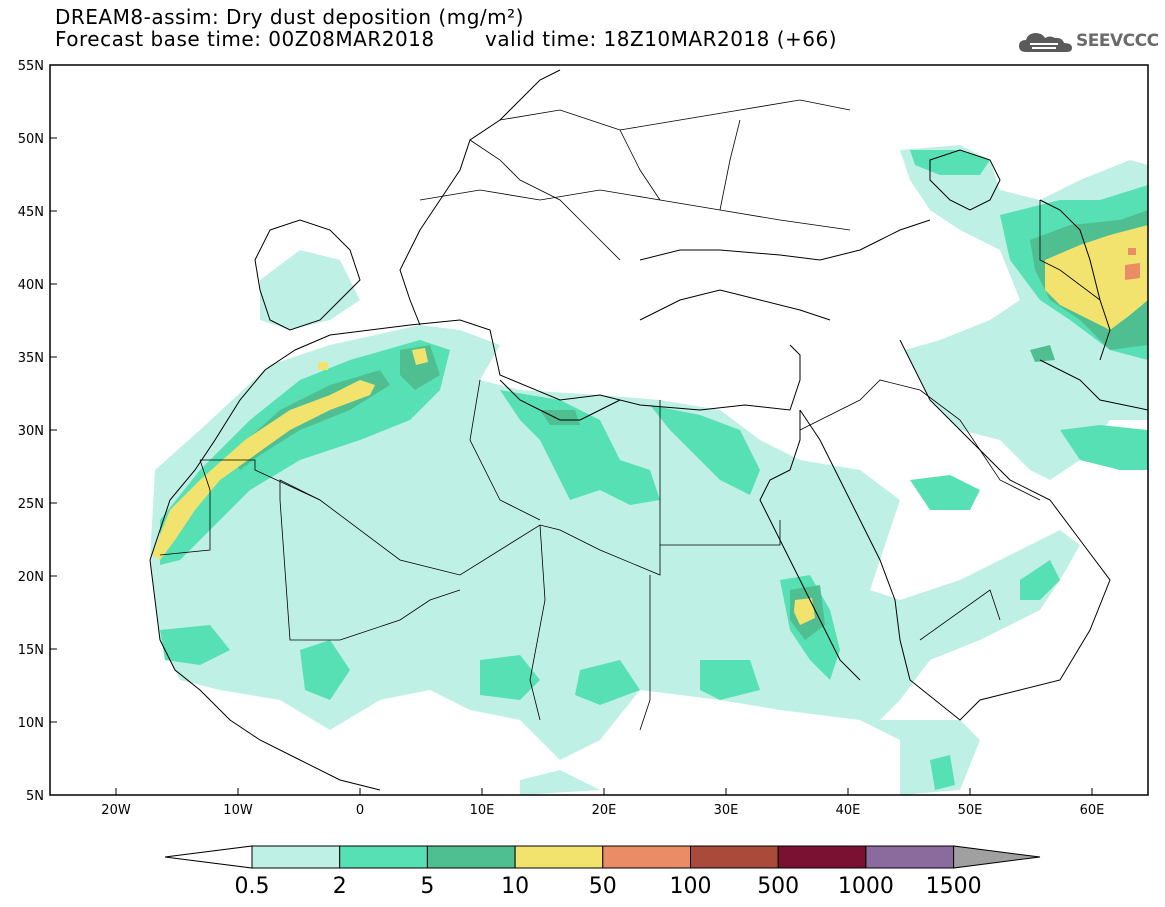 The width and height of the screenshot is (1165, 907). I want to click on seevccc-logo: SEEVCCC, so click(1088, 42).